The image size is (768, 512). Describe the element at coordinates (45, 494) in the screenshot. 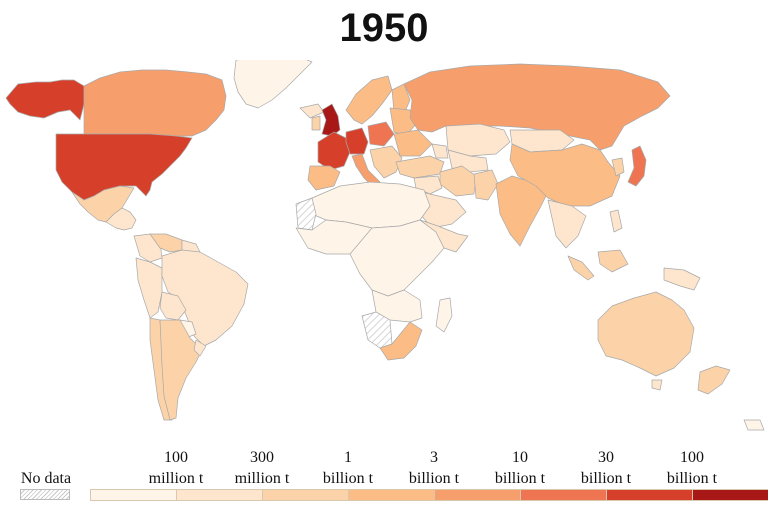

I see `no-data-swatch` at that location.